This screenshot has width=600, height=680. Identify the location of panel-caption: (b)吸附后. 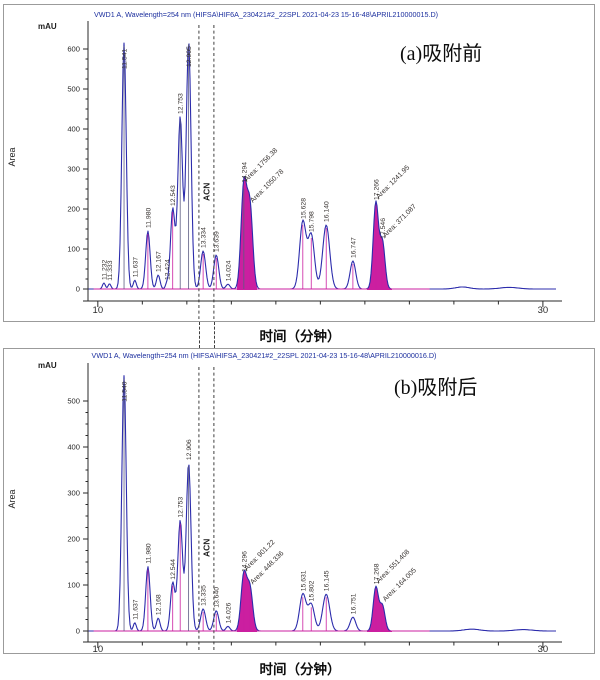
(435, 387).